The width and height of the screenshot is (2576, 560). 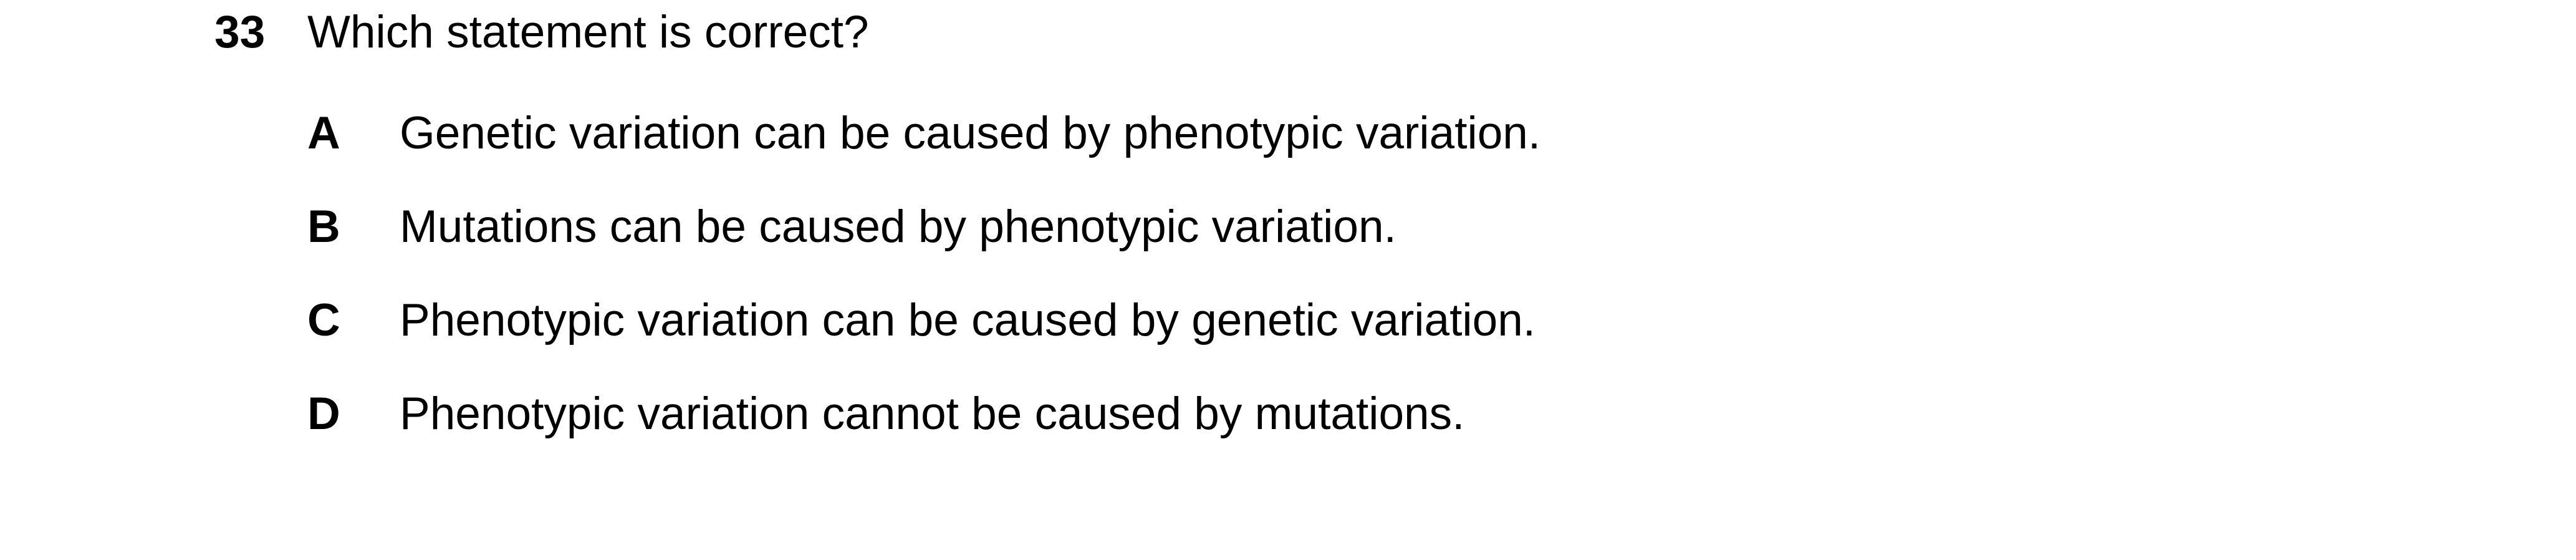 I want to click on question-stem: Which statement is correct?, so click(x=588, y=32).